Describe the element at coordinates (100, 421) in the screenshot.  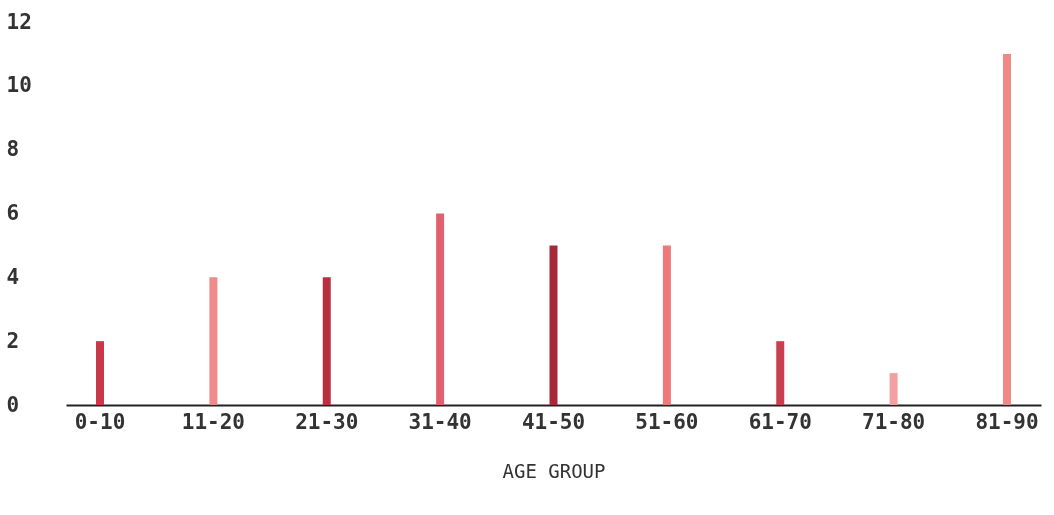
I see `x-tick-label: 0-10` at that location.